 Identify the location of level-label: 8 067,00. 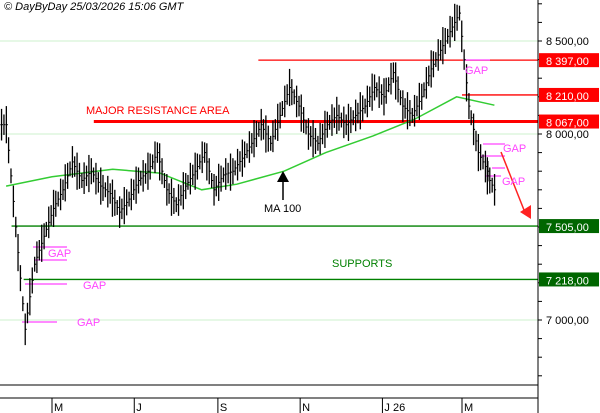
(567, 124).